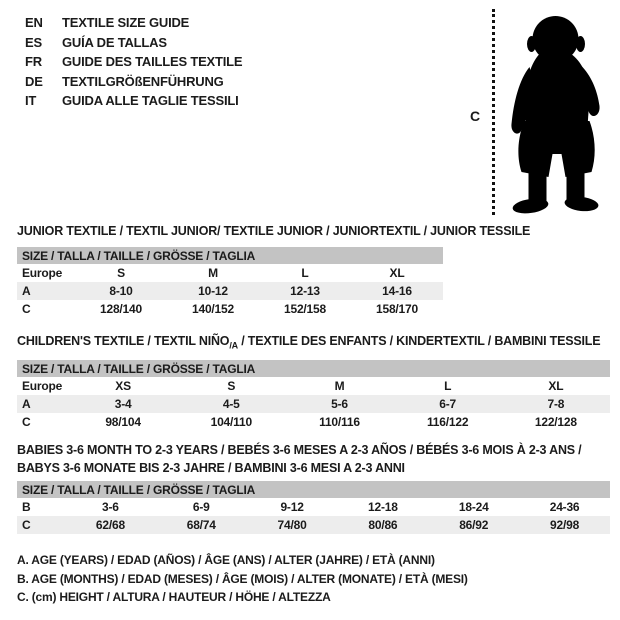 The height and width of the screenshot is (620, 620). Describe the element at coordinates (213, 291) in the screenshot. I see `table-cell: 10-12` at that location.